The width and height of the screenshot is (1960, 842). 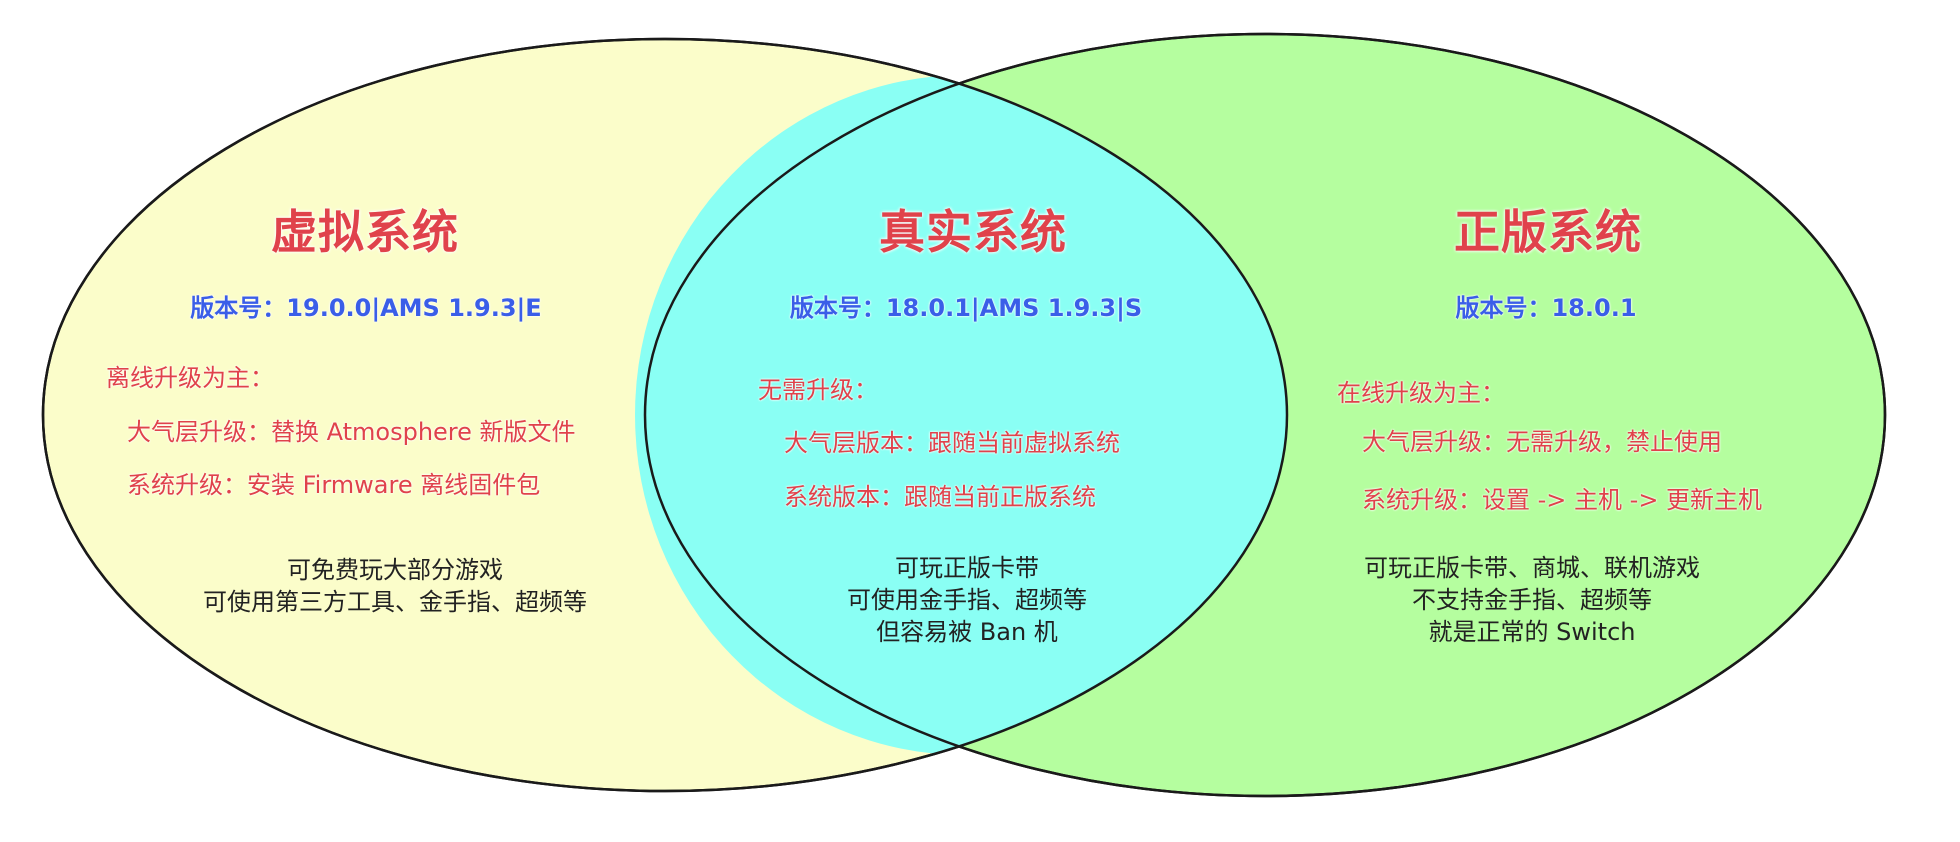 What do you see at coordinates (967, 632) in the screenshot?
I see `real-system-desc-line-3: 但容易被 Ban 机` at bounding box center [967, 632].